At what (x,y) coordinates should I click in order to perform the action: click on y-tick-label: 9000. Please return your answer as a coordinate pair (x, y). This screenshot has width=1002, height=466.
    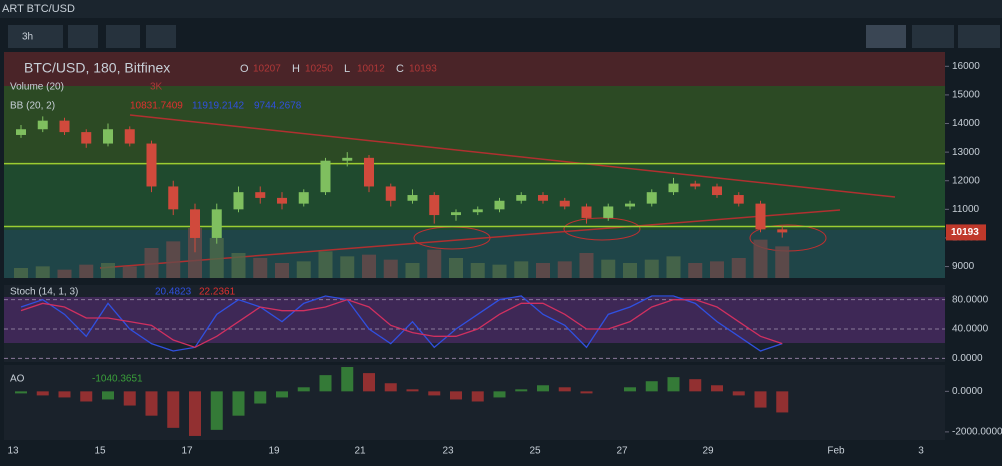
    Looking at the image, I should click on (963, 266).